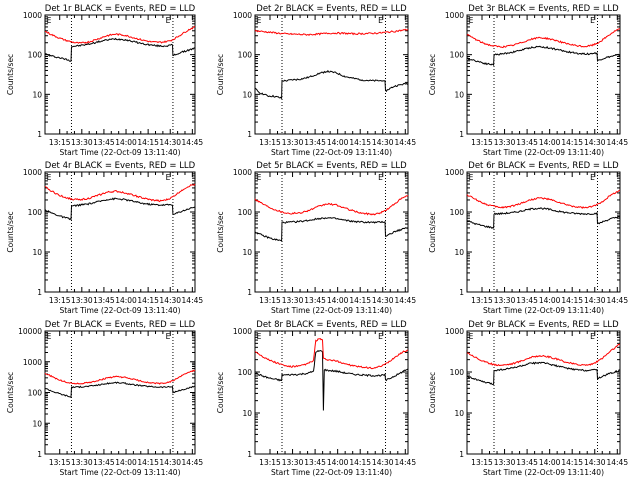  Describe the element at coordinates (120, 9) in the screenshot. I see `panel-title: Det 1r BLACK = Events, RED = LLD` at that location.